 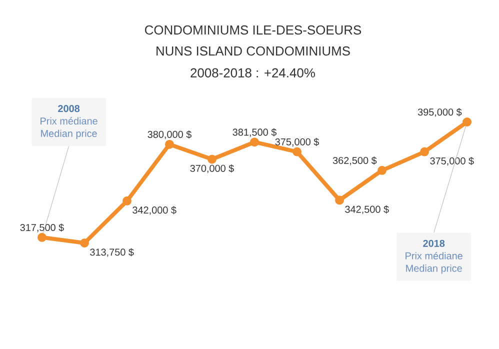 What do you see at coordinates (354, 161) in the screenshot?
I see `data-label: 362,500 $` at bounding box center [354, 161].